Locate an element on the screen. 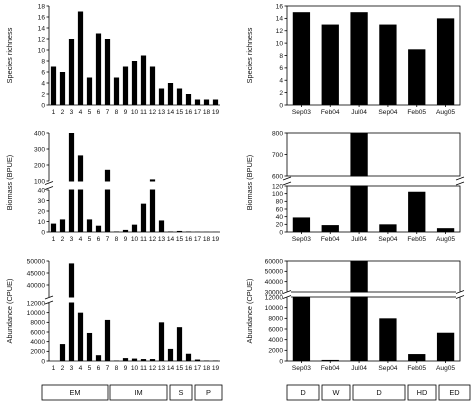  y-tick-label: 10000 is located at coordinates (274, 308).